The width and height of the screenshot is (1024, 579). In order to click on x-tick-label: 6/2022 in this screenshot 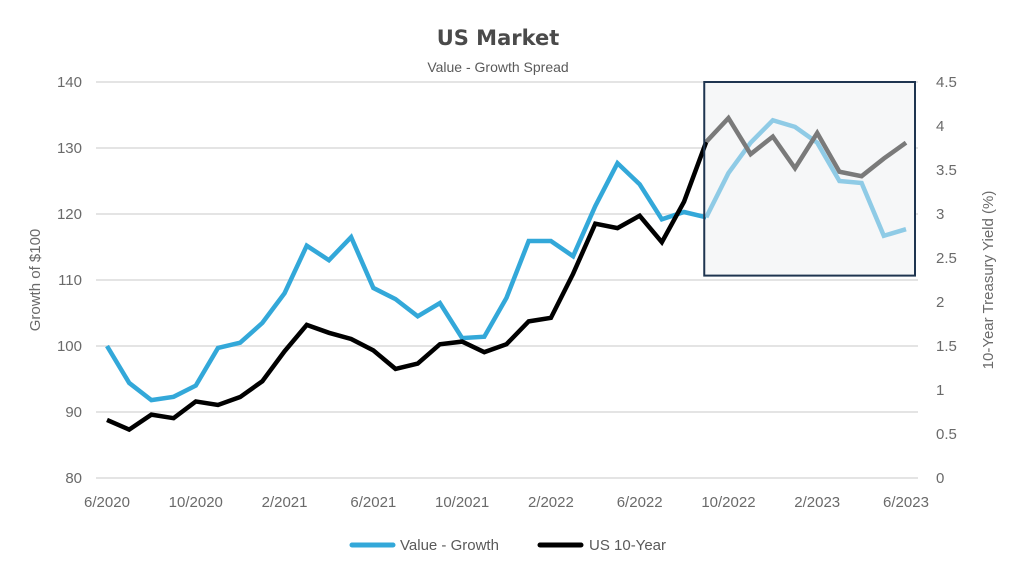, I will do `click(640, 502)`.